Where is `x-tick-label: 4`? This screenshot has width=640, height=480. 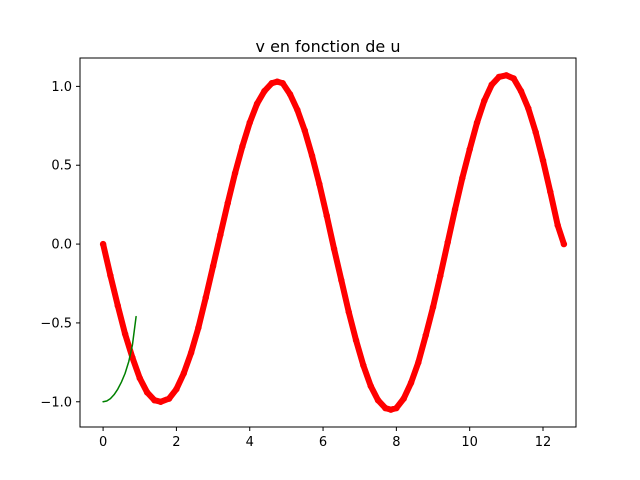 x-tick-label: 4 is located at coordinates (250, 442).